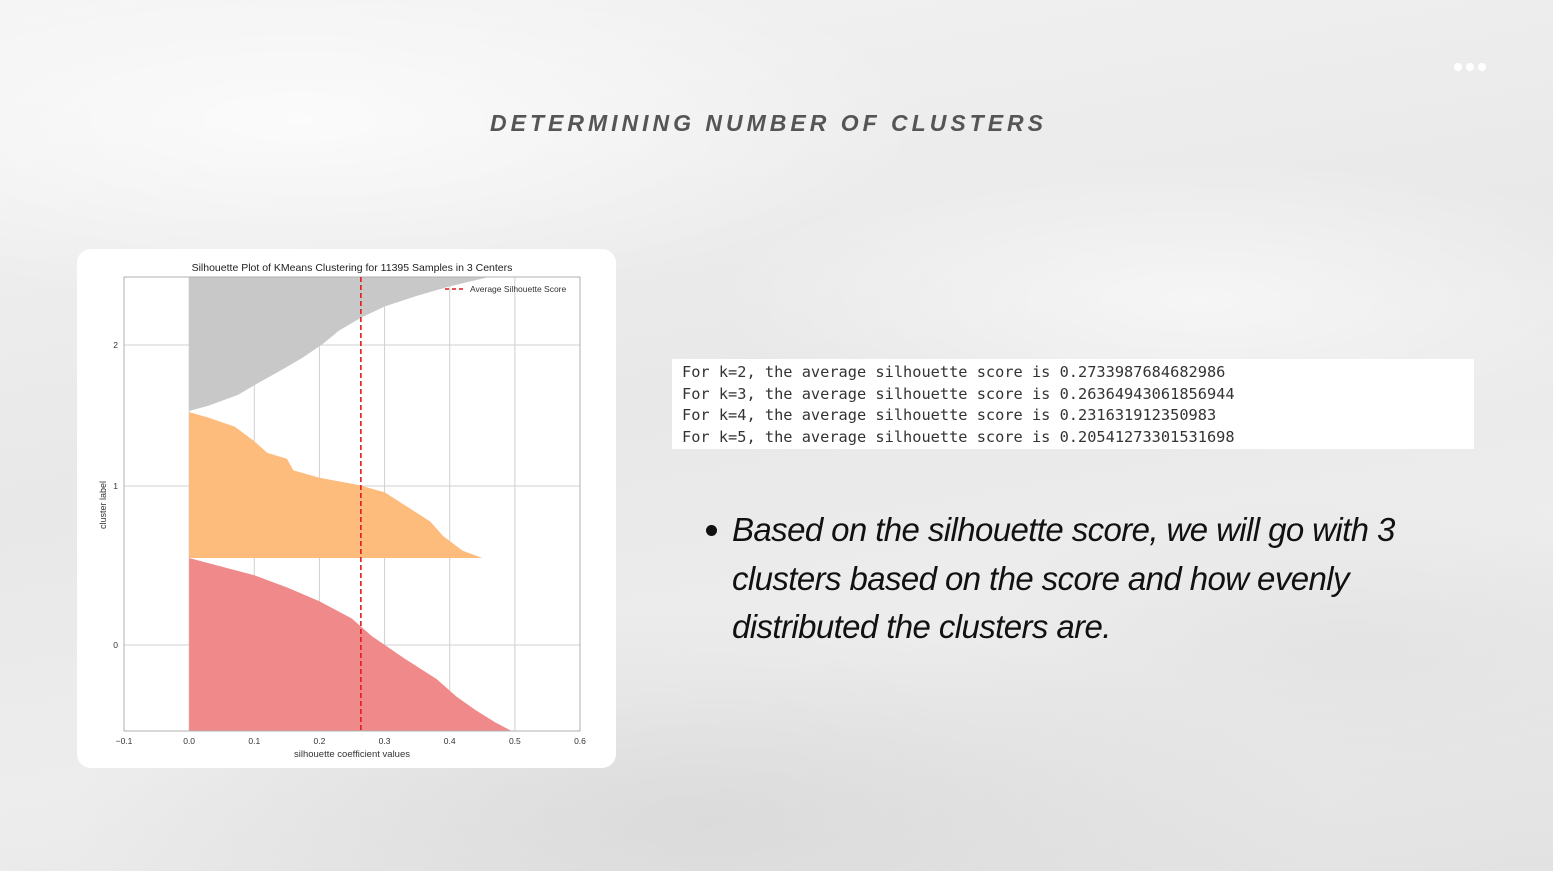 This screenshot has width=1553, height=871. What do you see at coordinates (711, 530) in the screenshot?
I see `bullet-dot-icon` at bounding box center [711, 530].